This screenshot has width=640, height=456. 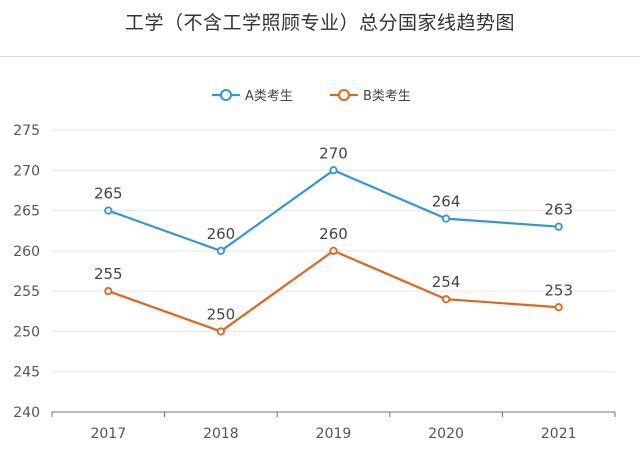 What do you see at coordinates (221, 234) in the screenshot?
I see `data-label-s0-2018: 260` at bounding box center [221, 234].